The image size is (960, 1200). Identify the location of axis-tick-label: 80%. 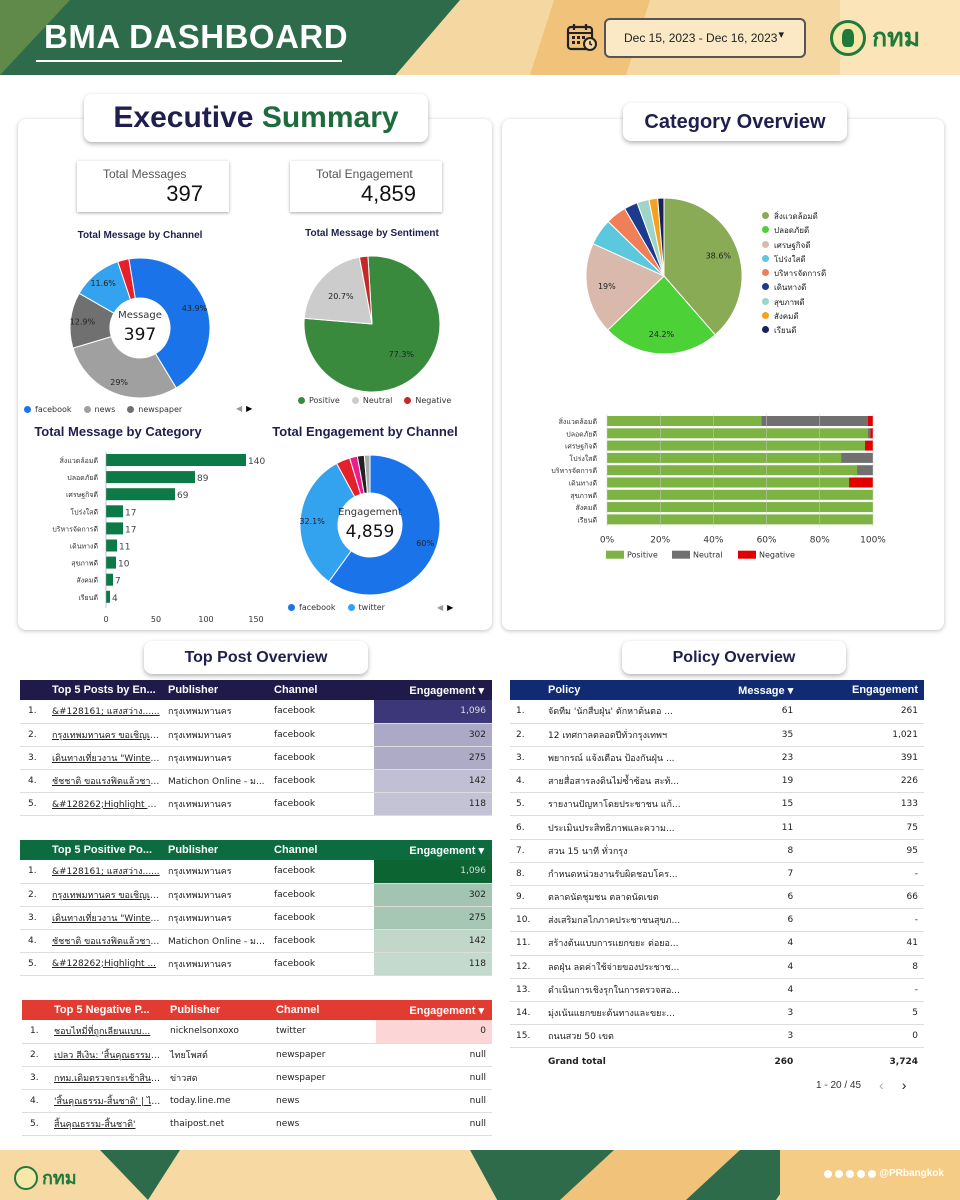
(820, 541).